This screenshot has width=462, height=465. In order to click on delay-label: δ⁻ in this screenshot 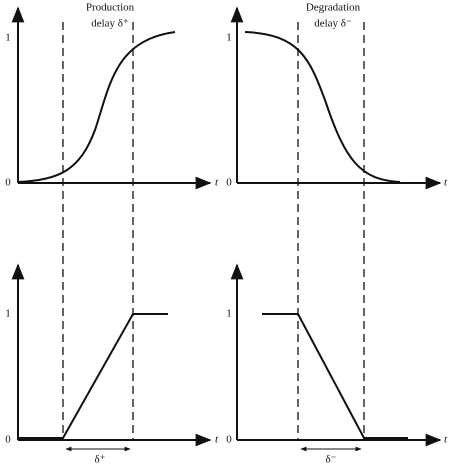, I will do `click(331, 459)`.